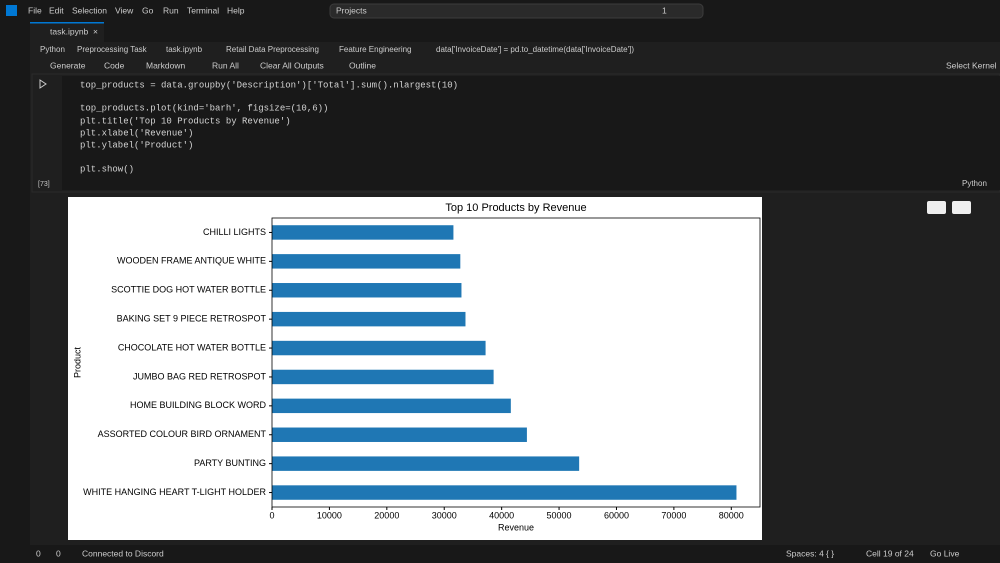  What do you see at coordinates (203, 10) in the screenshot?
I see `menu-item: Terminal` at bounding box center [203, 10].